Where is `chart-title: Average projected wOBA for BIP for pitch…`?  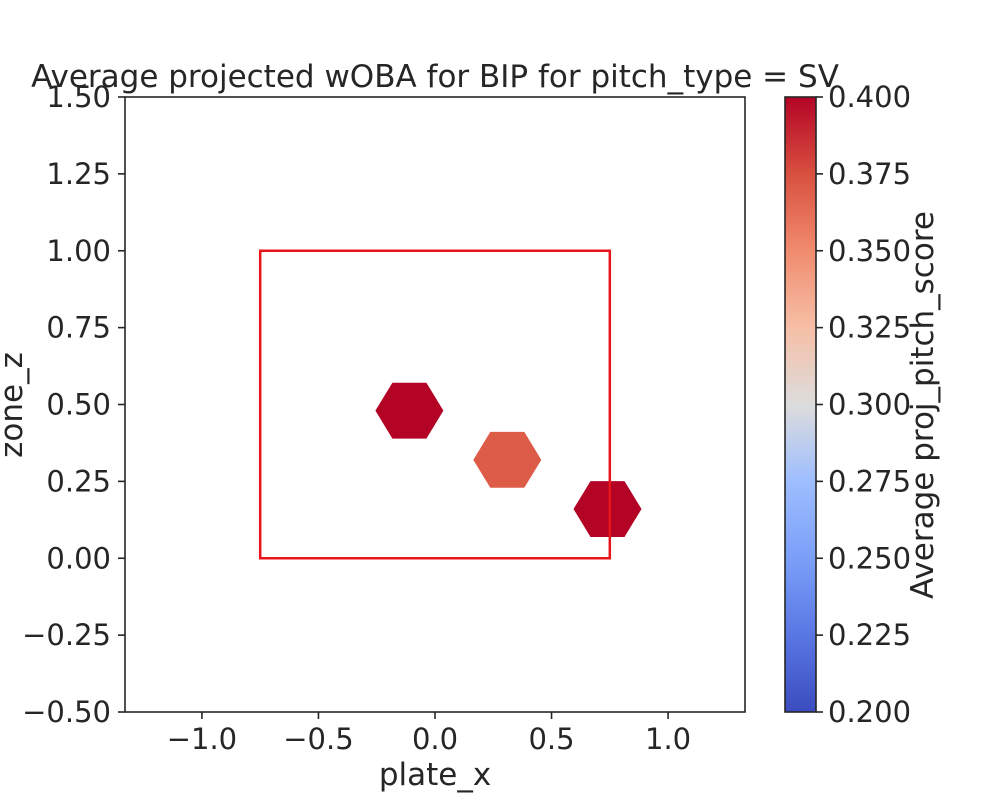 chart-title: Average projected wOBA for BIP for pitch… is located at coordinates (435, 77).